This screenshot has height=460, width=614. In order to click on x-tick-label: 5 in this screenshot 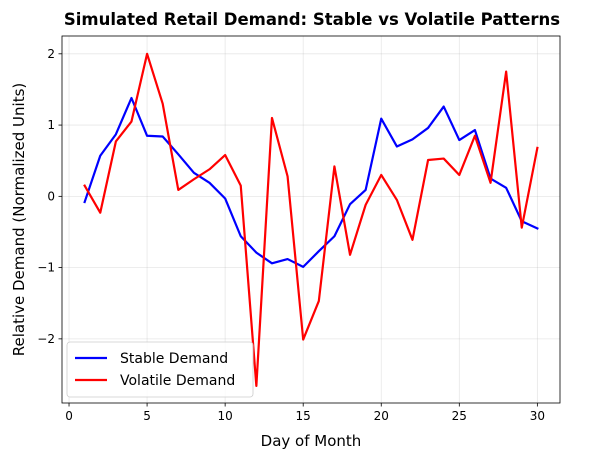, I will do `click(147, 416)`.